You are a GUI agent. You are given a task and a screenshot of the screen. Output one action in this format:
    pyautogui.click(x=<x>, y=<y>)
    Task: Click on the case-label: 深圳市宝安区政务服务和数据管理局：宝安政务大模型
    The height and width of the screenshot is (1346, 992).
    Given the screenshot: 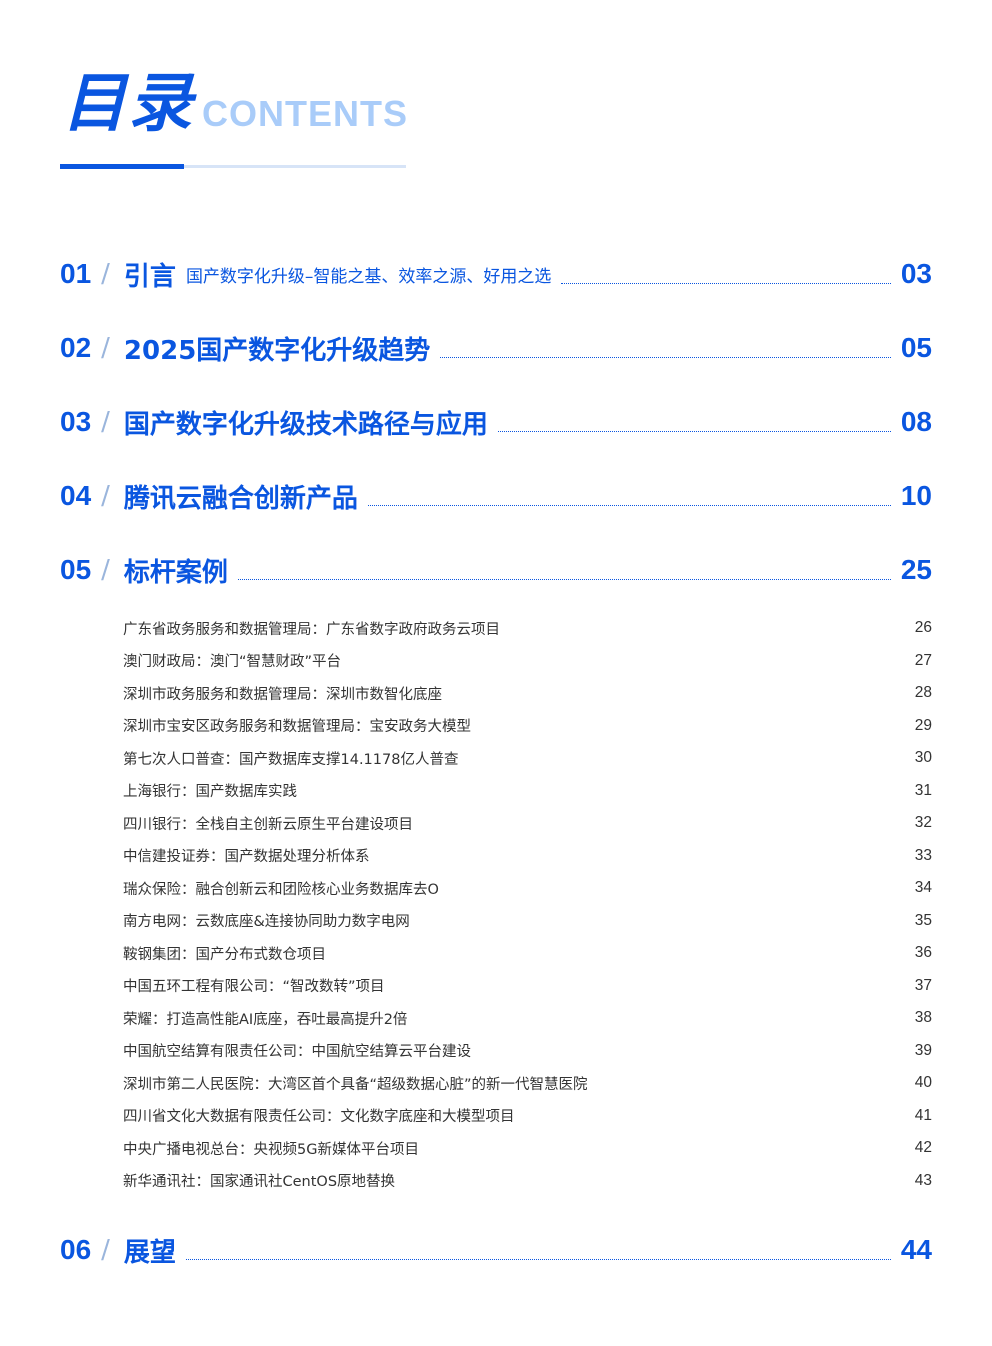 What is the action you would take?
    pyautogui.click(x=297, y=727)
    